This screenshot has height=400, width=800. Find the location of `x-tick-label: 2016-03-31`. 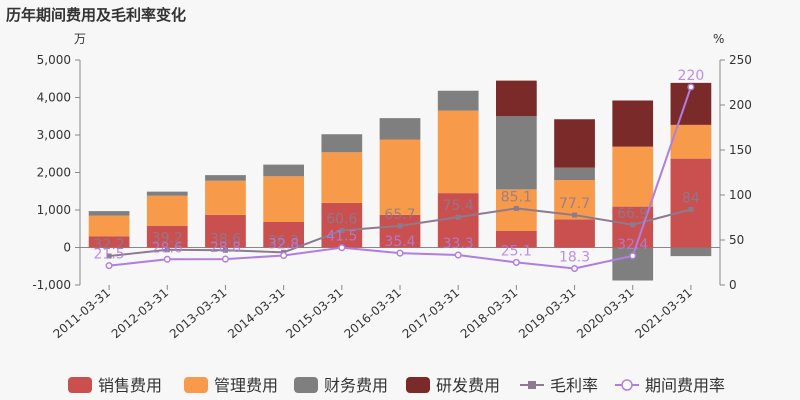

x-tick-label: 2016-03-31 is located at coordinates (372, 314).